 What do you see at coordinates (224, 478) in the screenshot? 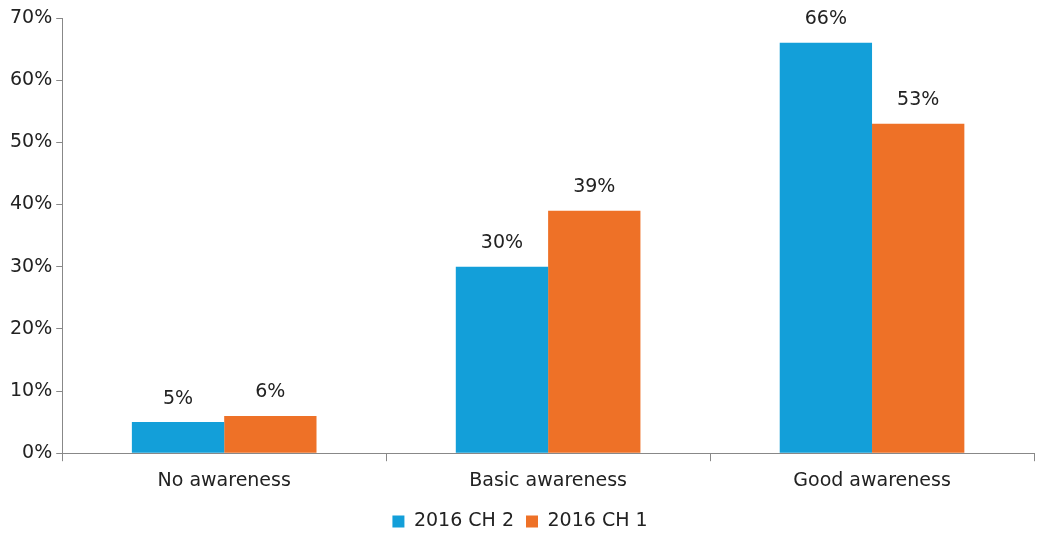
I see `x-tick-label: No awareness` at bounding box center [224, 478].